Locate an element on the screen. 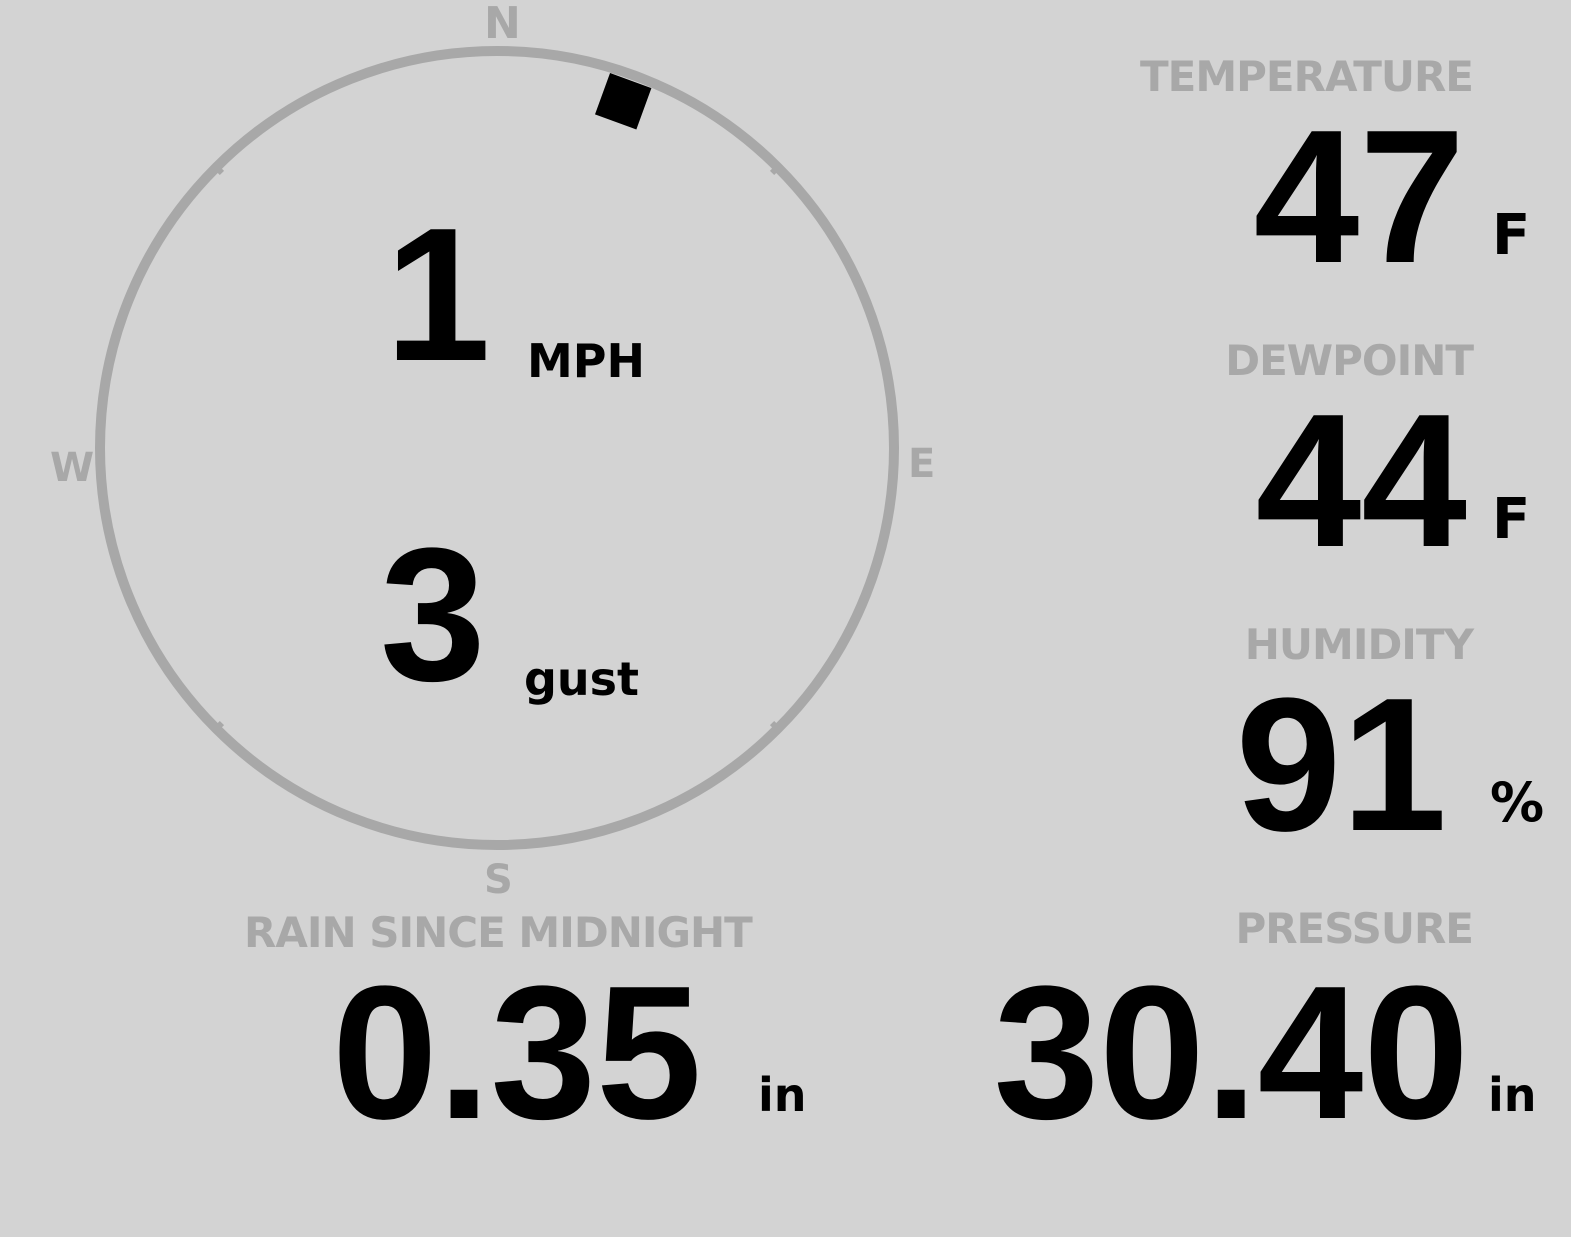 The height and width of the screenshot is (1237, 1571). temperature-value: 47 is located at coordinates (1359, 197).